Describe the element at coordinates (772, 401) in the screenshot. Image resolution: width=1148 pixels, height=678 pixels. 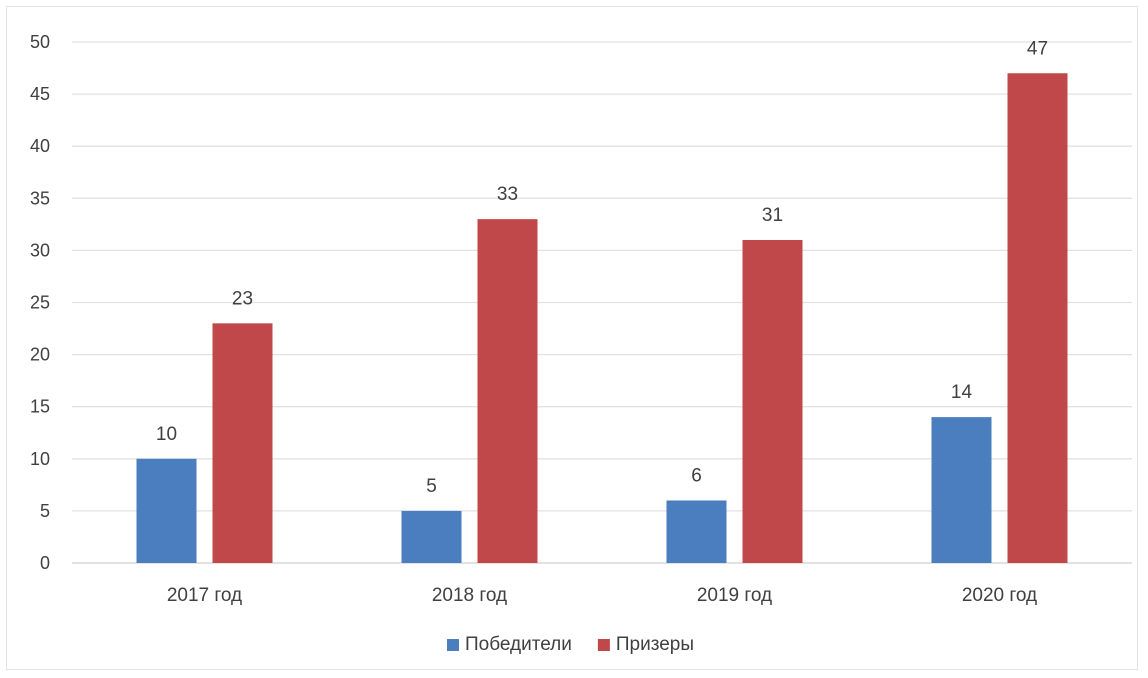
I see `bar-Призеры-2` at that location.